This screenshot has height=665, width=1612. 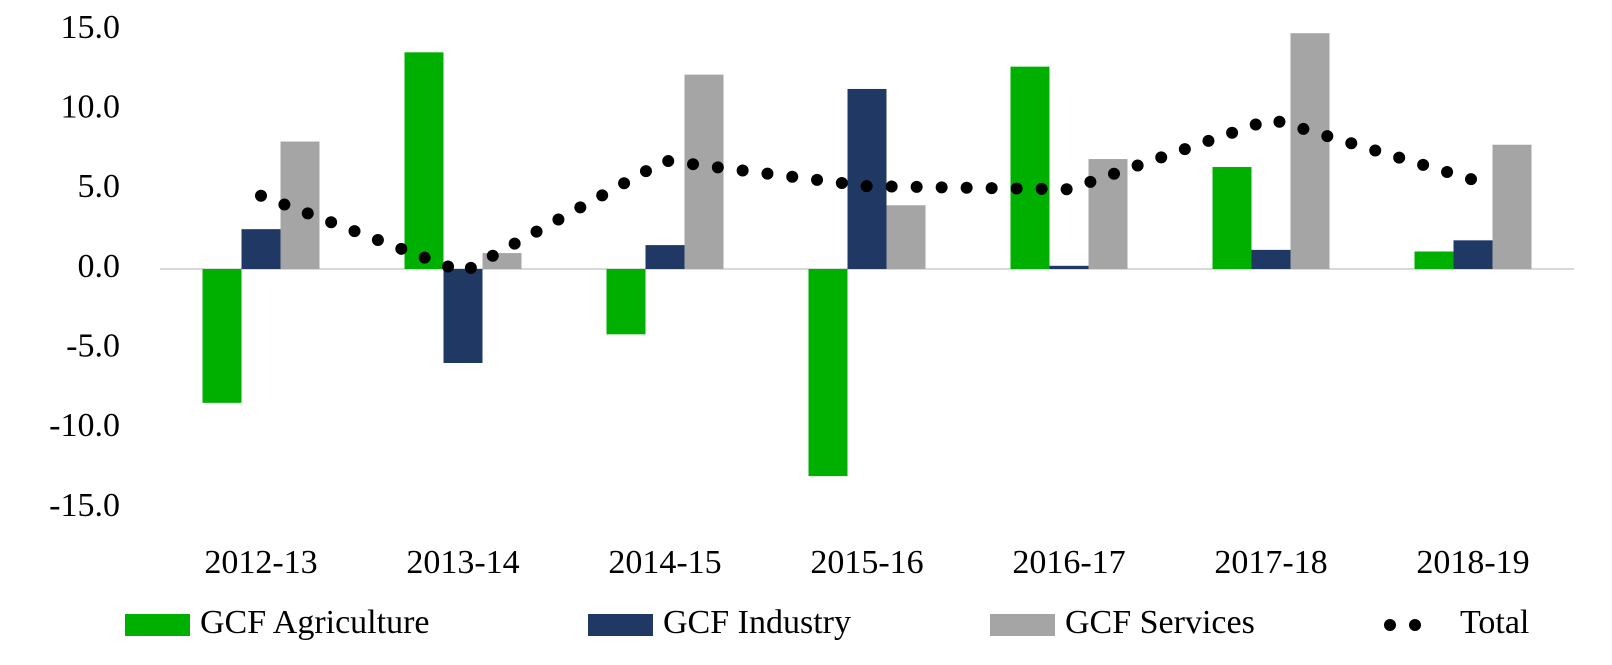 What do you see at coordinates (866, 562) in the screenshot?
I see `x-tick-label: 2015-16` at bounding box center [866, 562].